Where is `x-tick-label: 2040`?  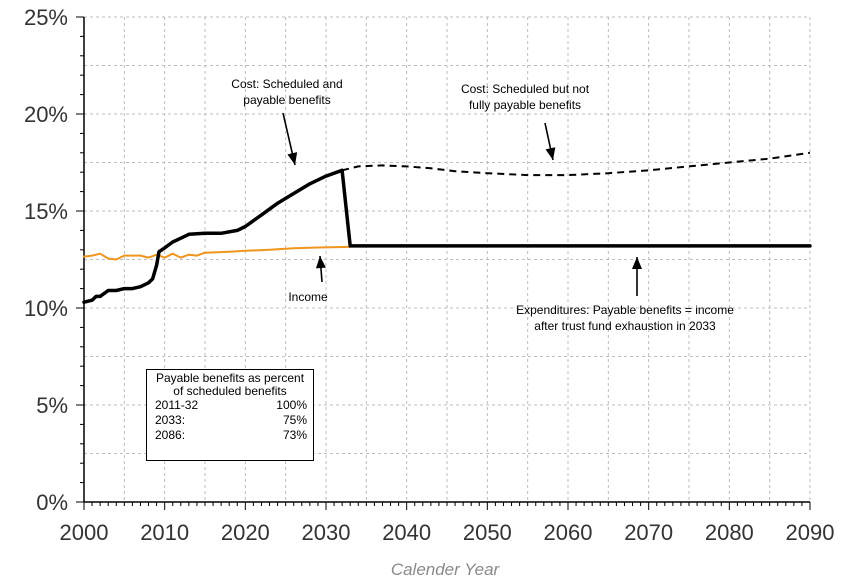
x-tick-label: 2040 is located at coordinates (406, 532).